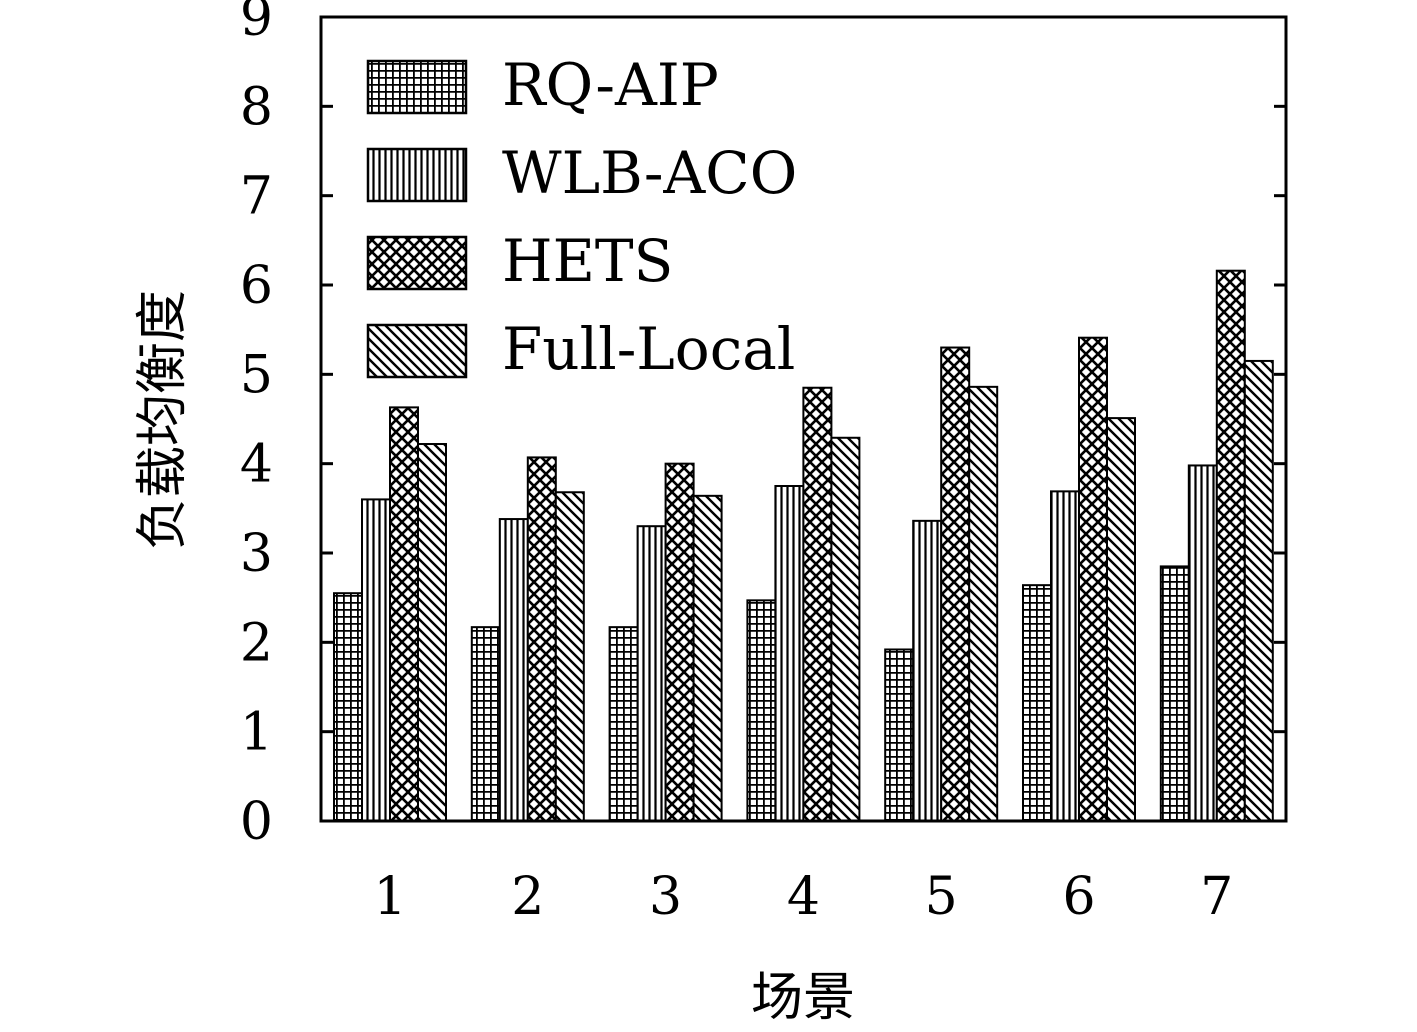 Image resolution: width=1417 pixels, height=1032 pixels. Describe the element at coordinates (256, 733) in the screenshot. I see `y-tick-label: 1` at that location.